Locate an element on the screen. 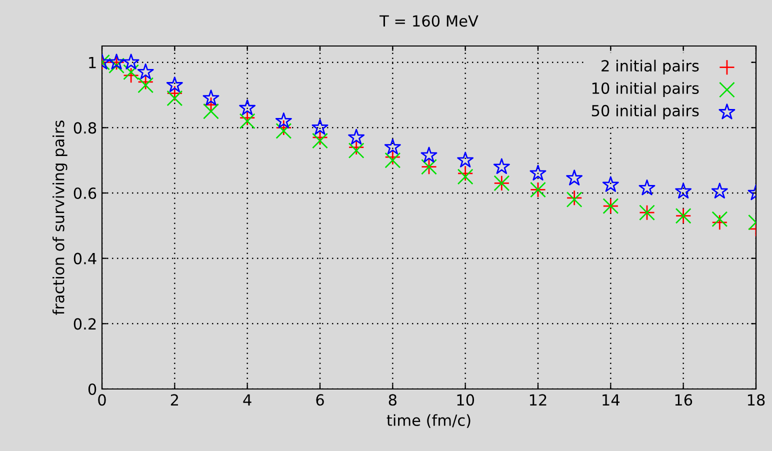 The height and width of the screenshot is (451, 772). x-axis-title: time (fm/c) is located at coordinates (428, 421).